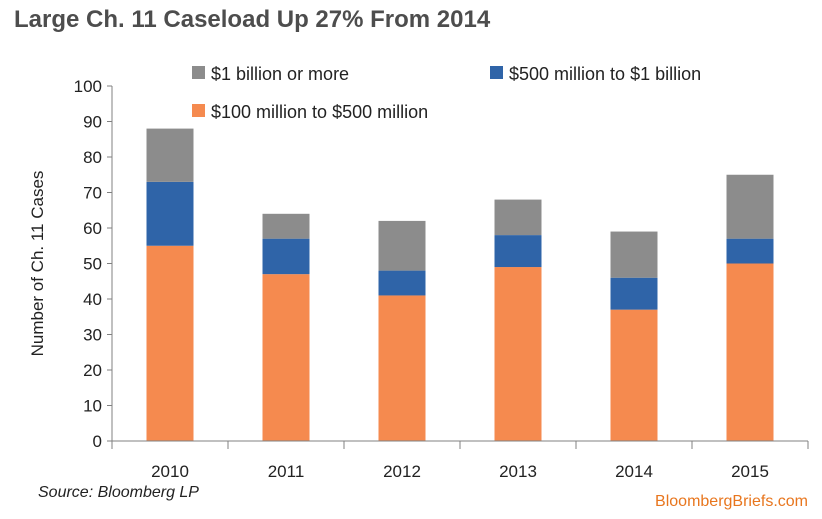 The image size is (822, 519). I want to click on y-tick-label: 80, so click(92, 157).